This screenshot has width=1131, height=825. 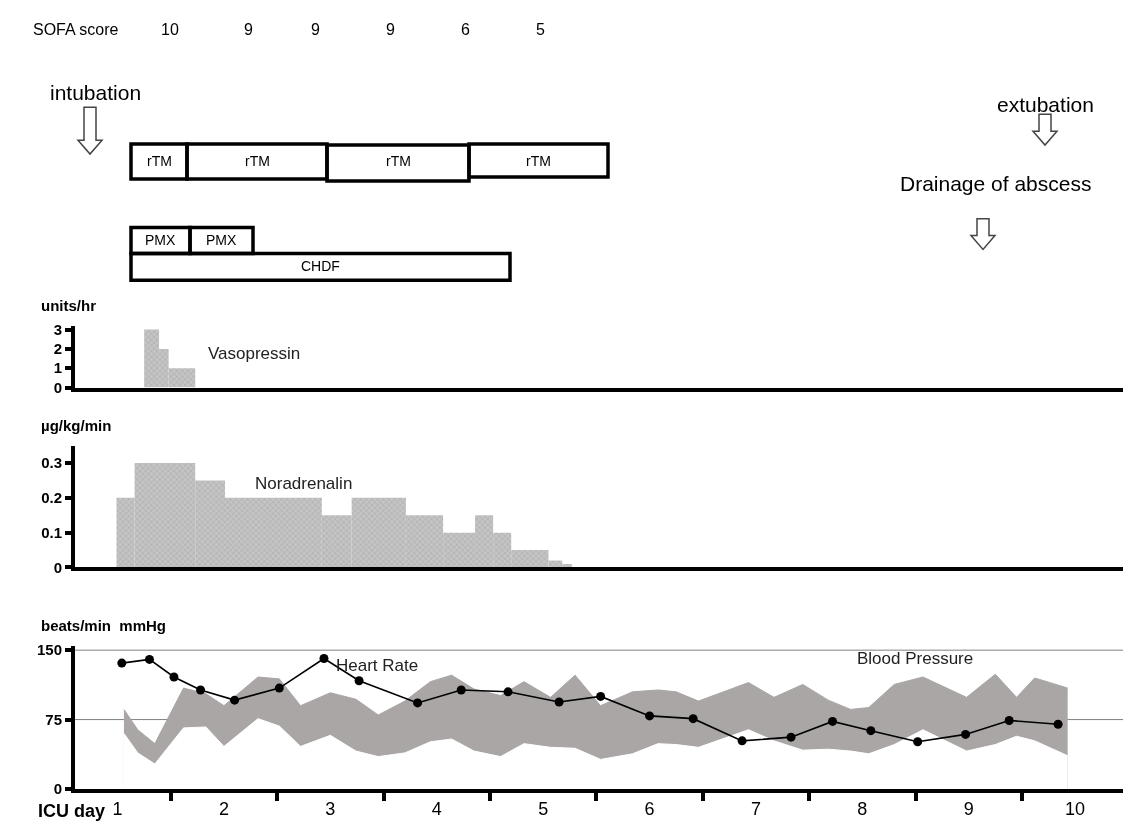 I want to click on y-tick-label: 0.2, so click(x=51, y=498).